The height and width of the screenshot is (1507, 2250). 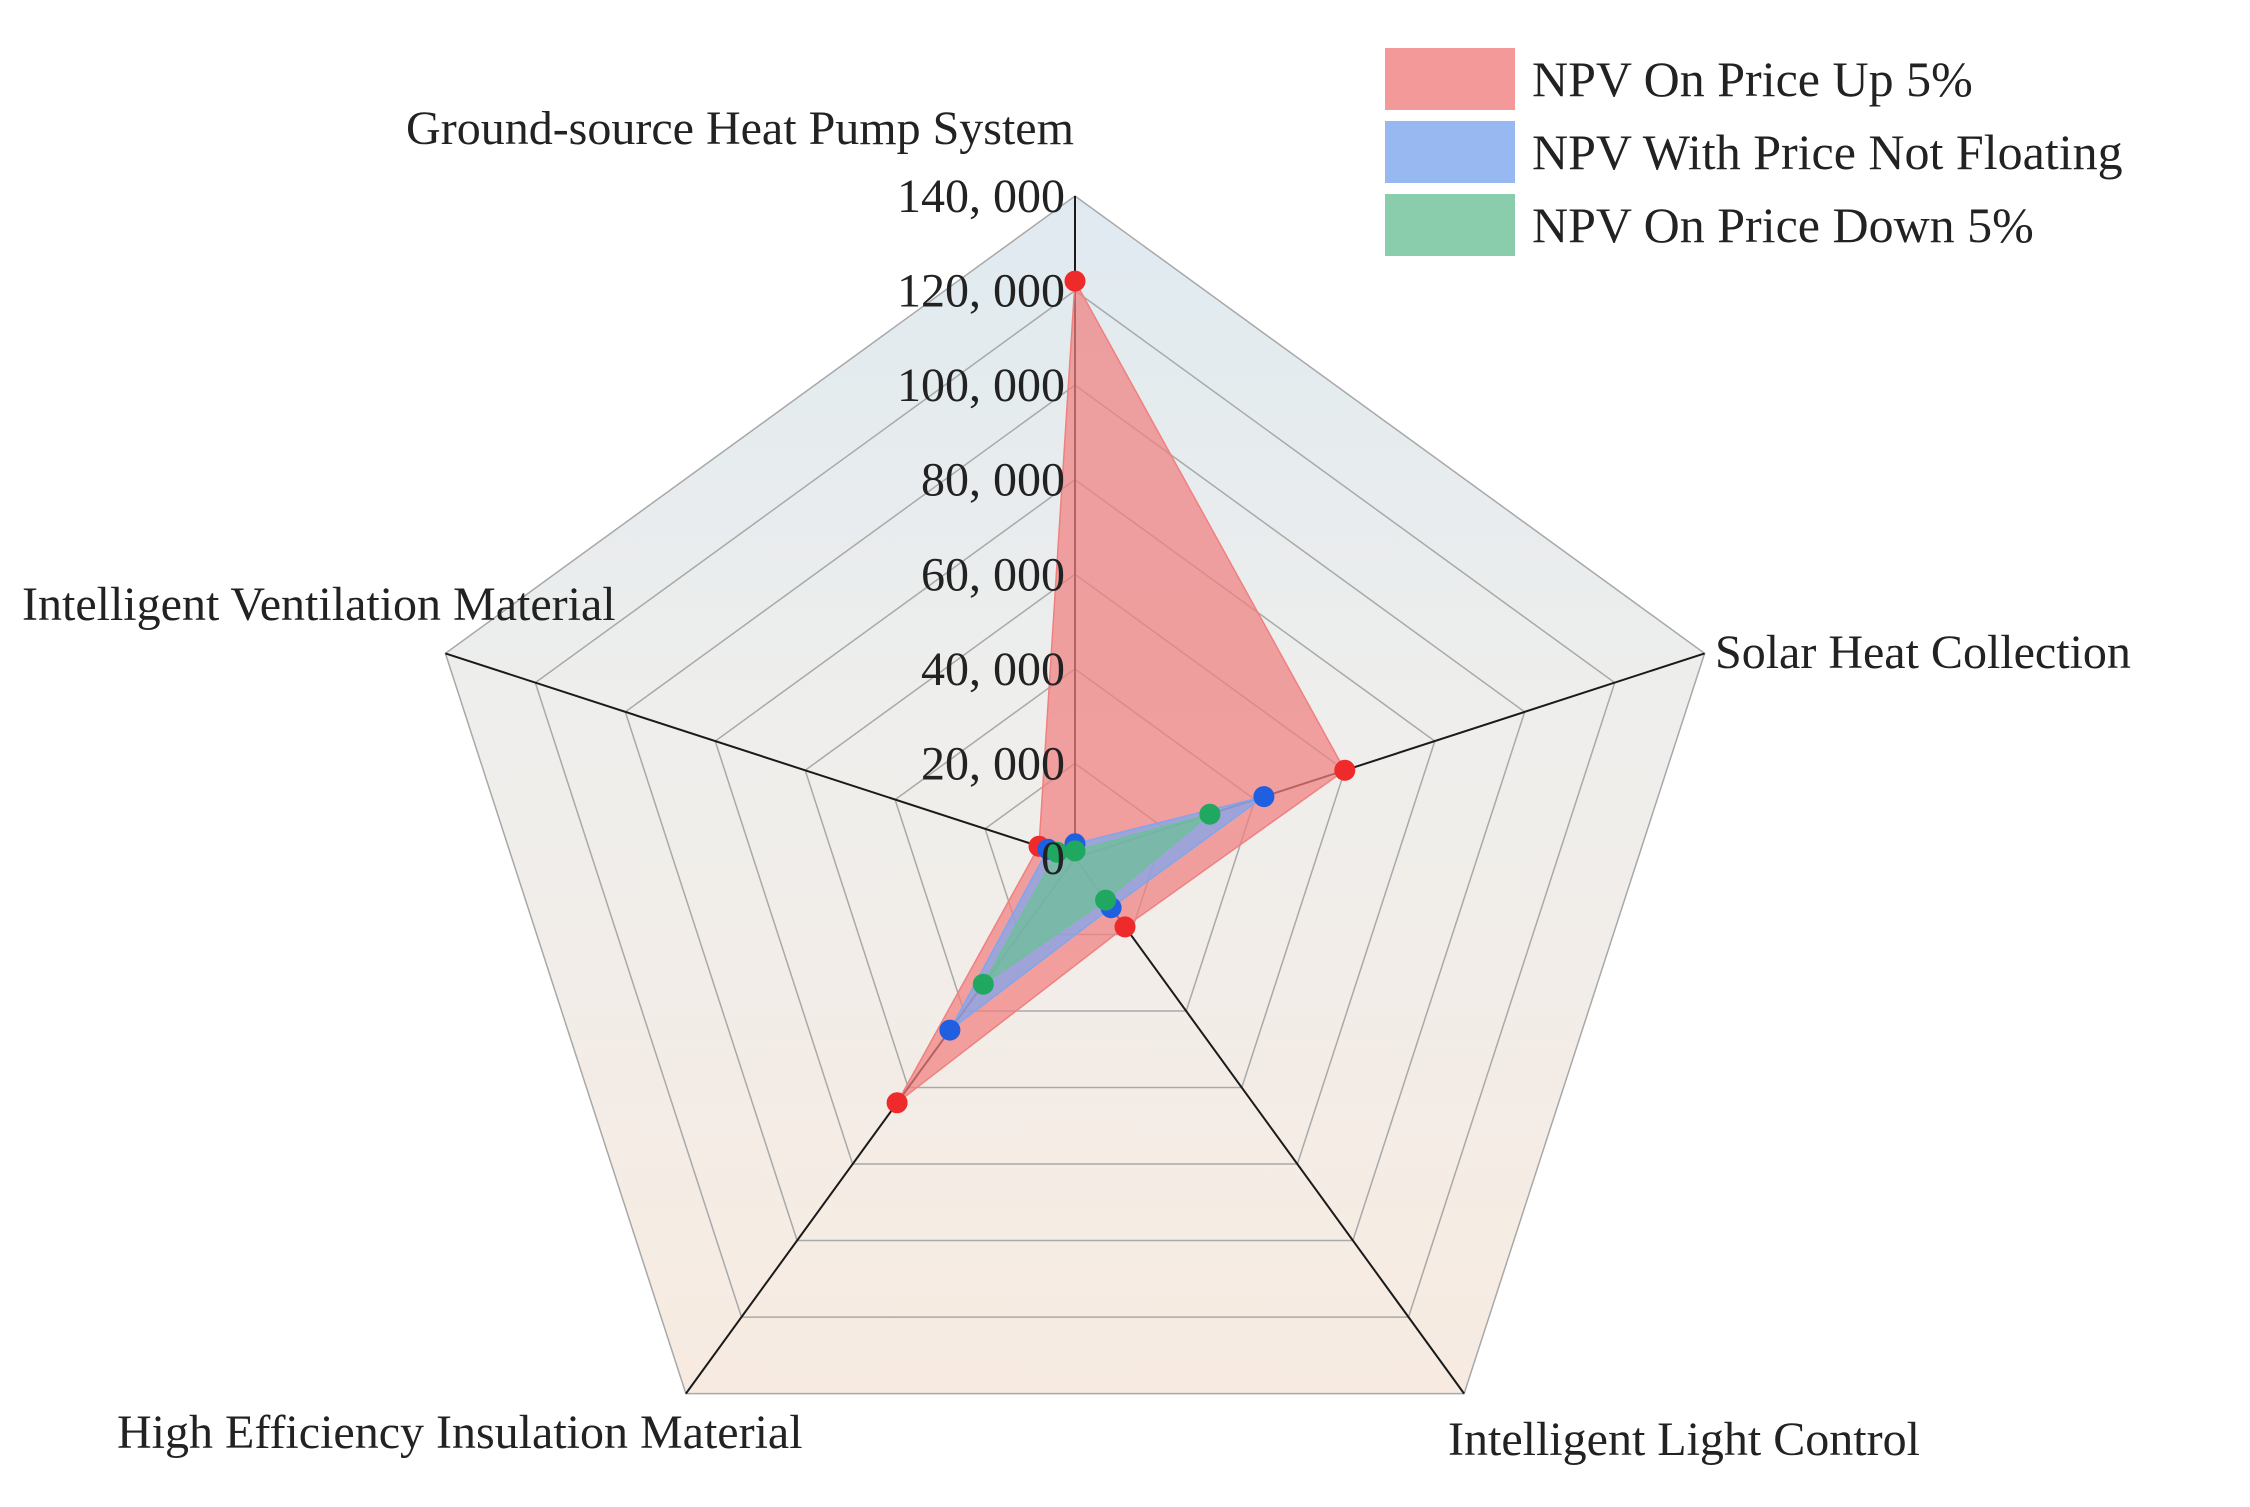 I want to click on legend-label: NPV On Price Up 5%, so click(x=1752, y=79).